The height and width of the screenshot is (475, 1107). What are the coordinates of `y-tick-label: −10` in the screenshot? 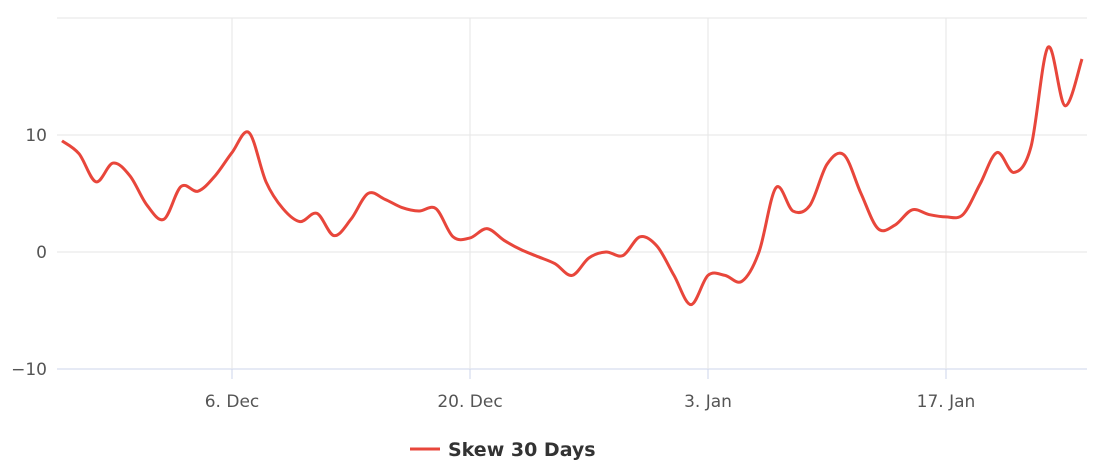 It's located at (29, 370).